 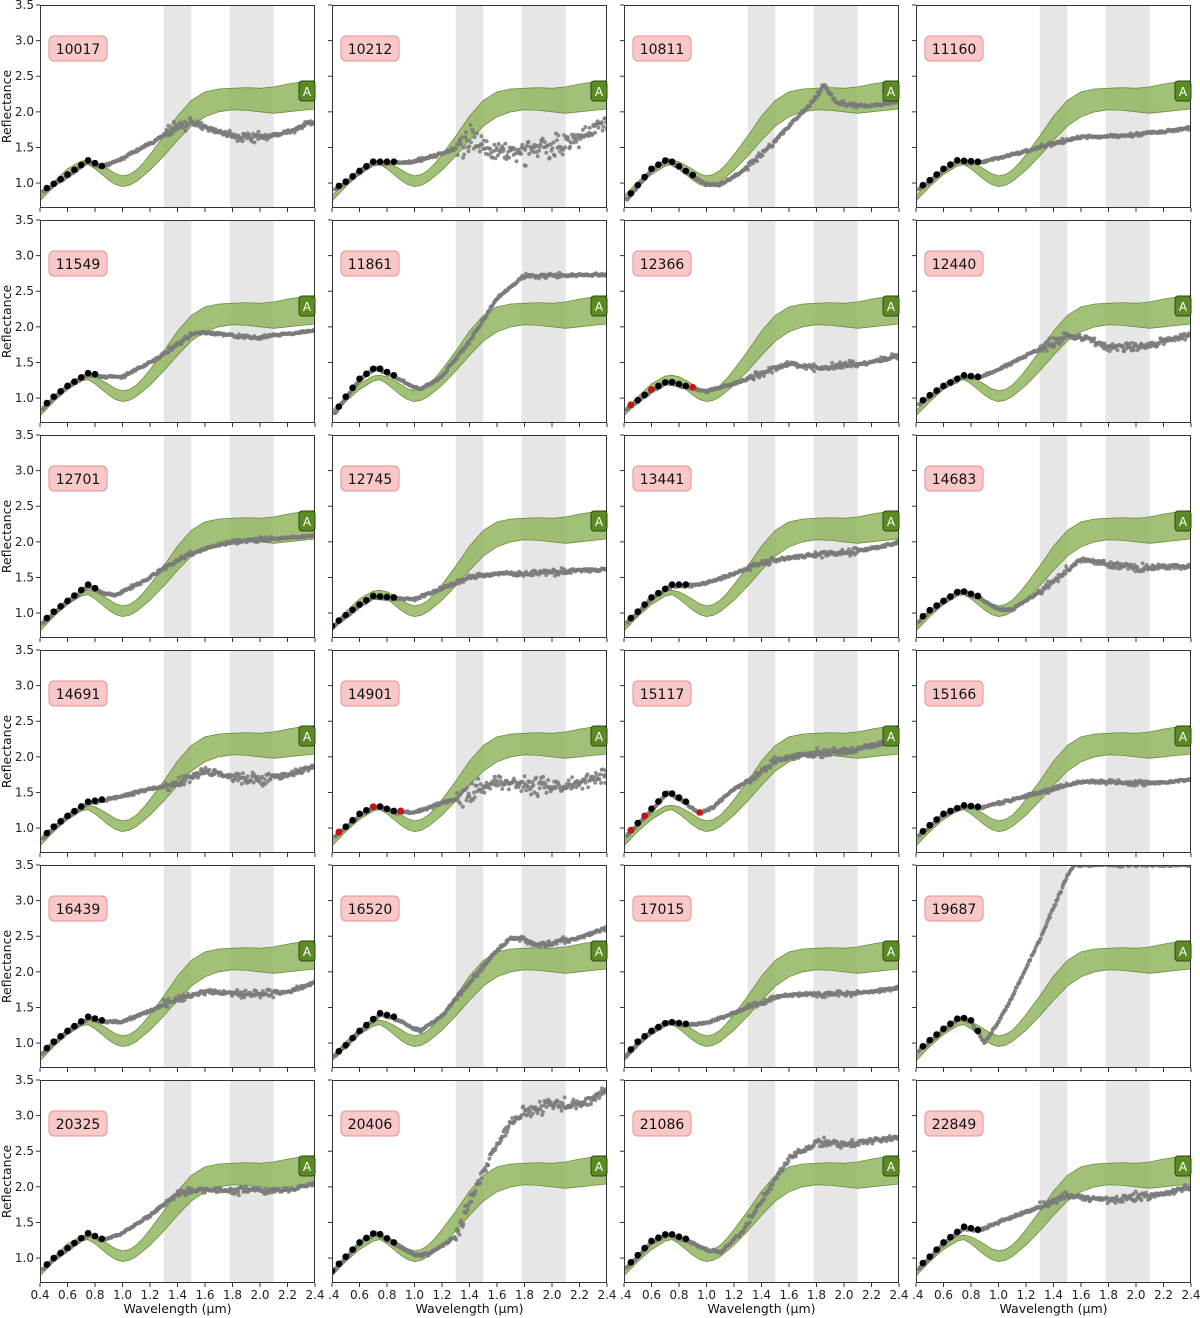 I want to click on id-text: 14691, so click(x=78, y=695).